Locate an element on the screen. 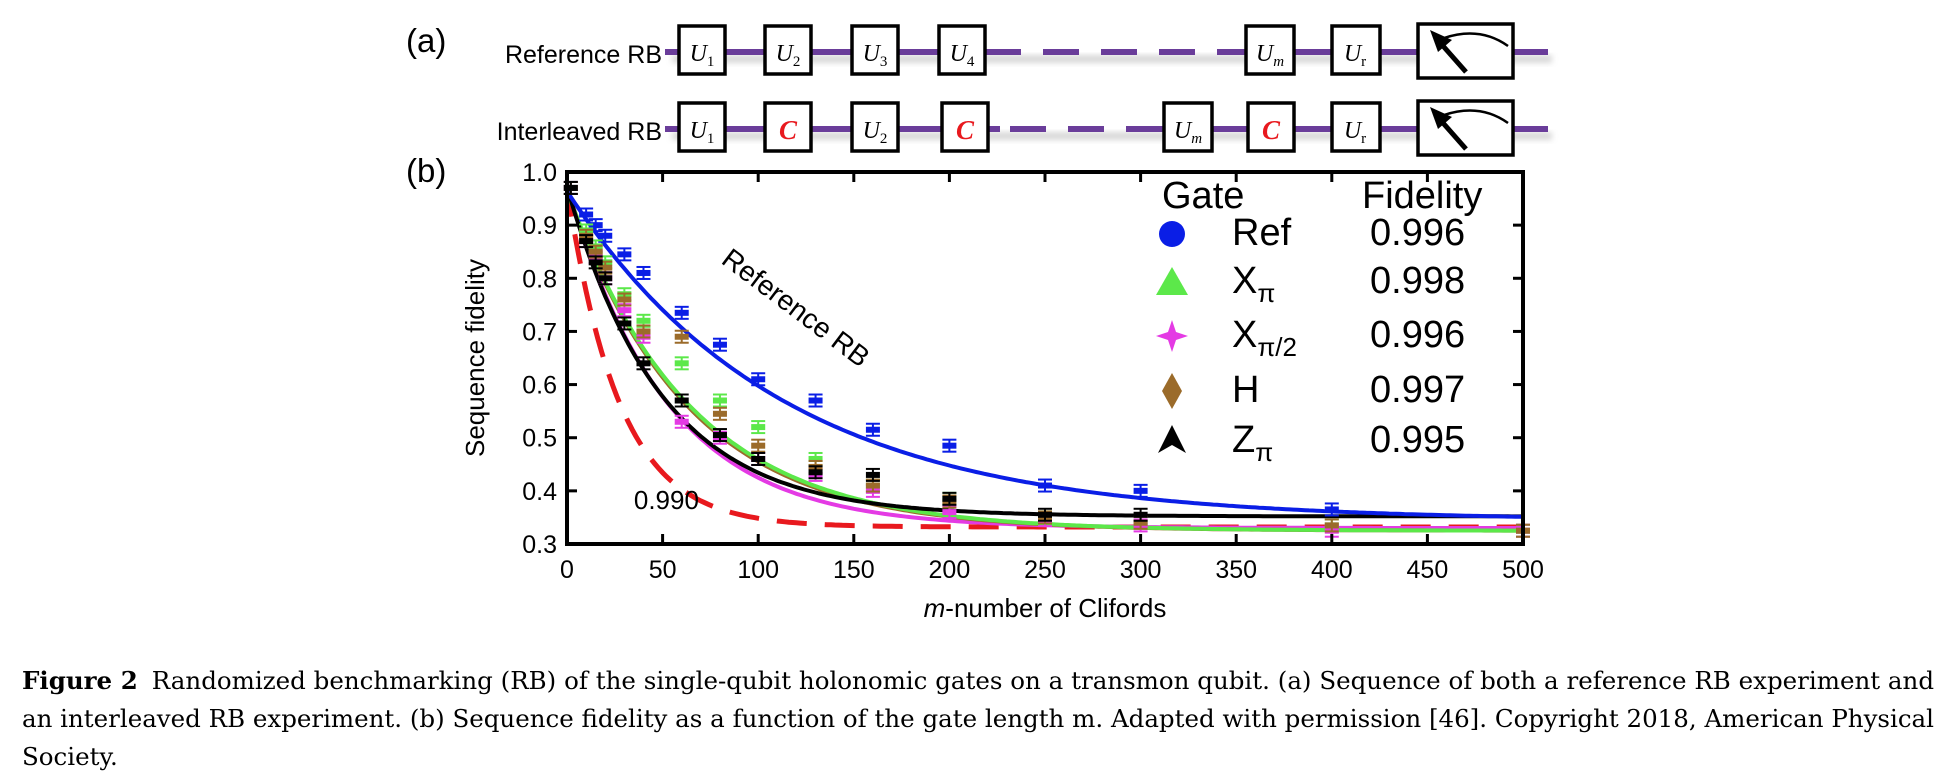 This screenshot has width=1952, height=784. annotation-reference-rb: Reference RB is located at coordinates (795, 307).